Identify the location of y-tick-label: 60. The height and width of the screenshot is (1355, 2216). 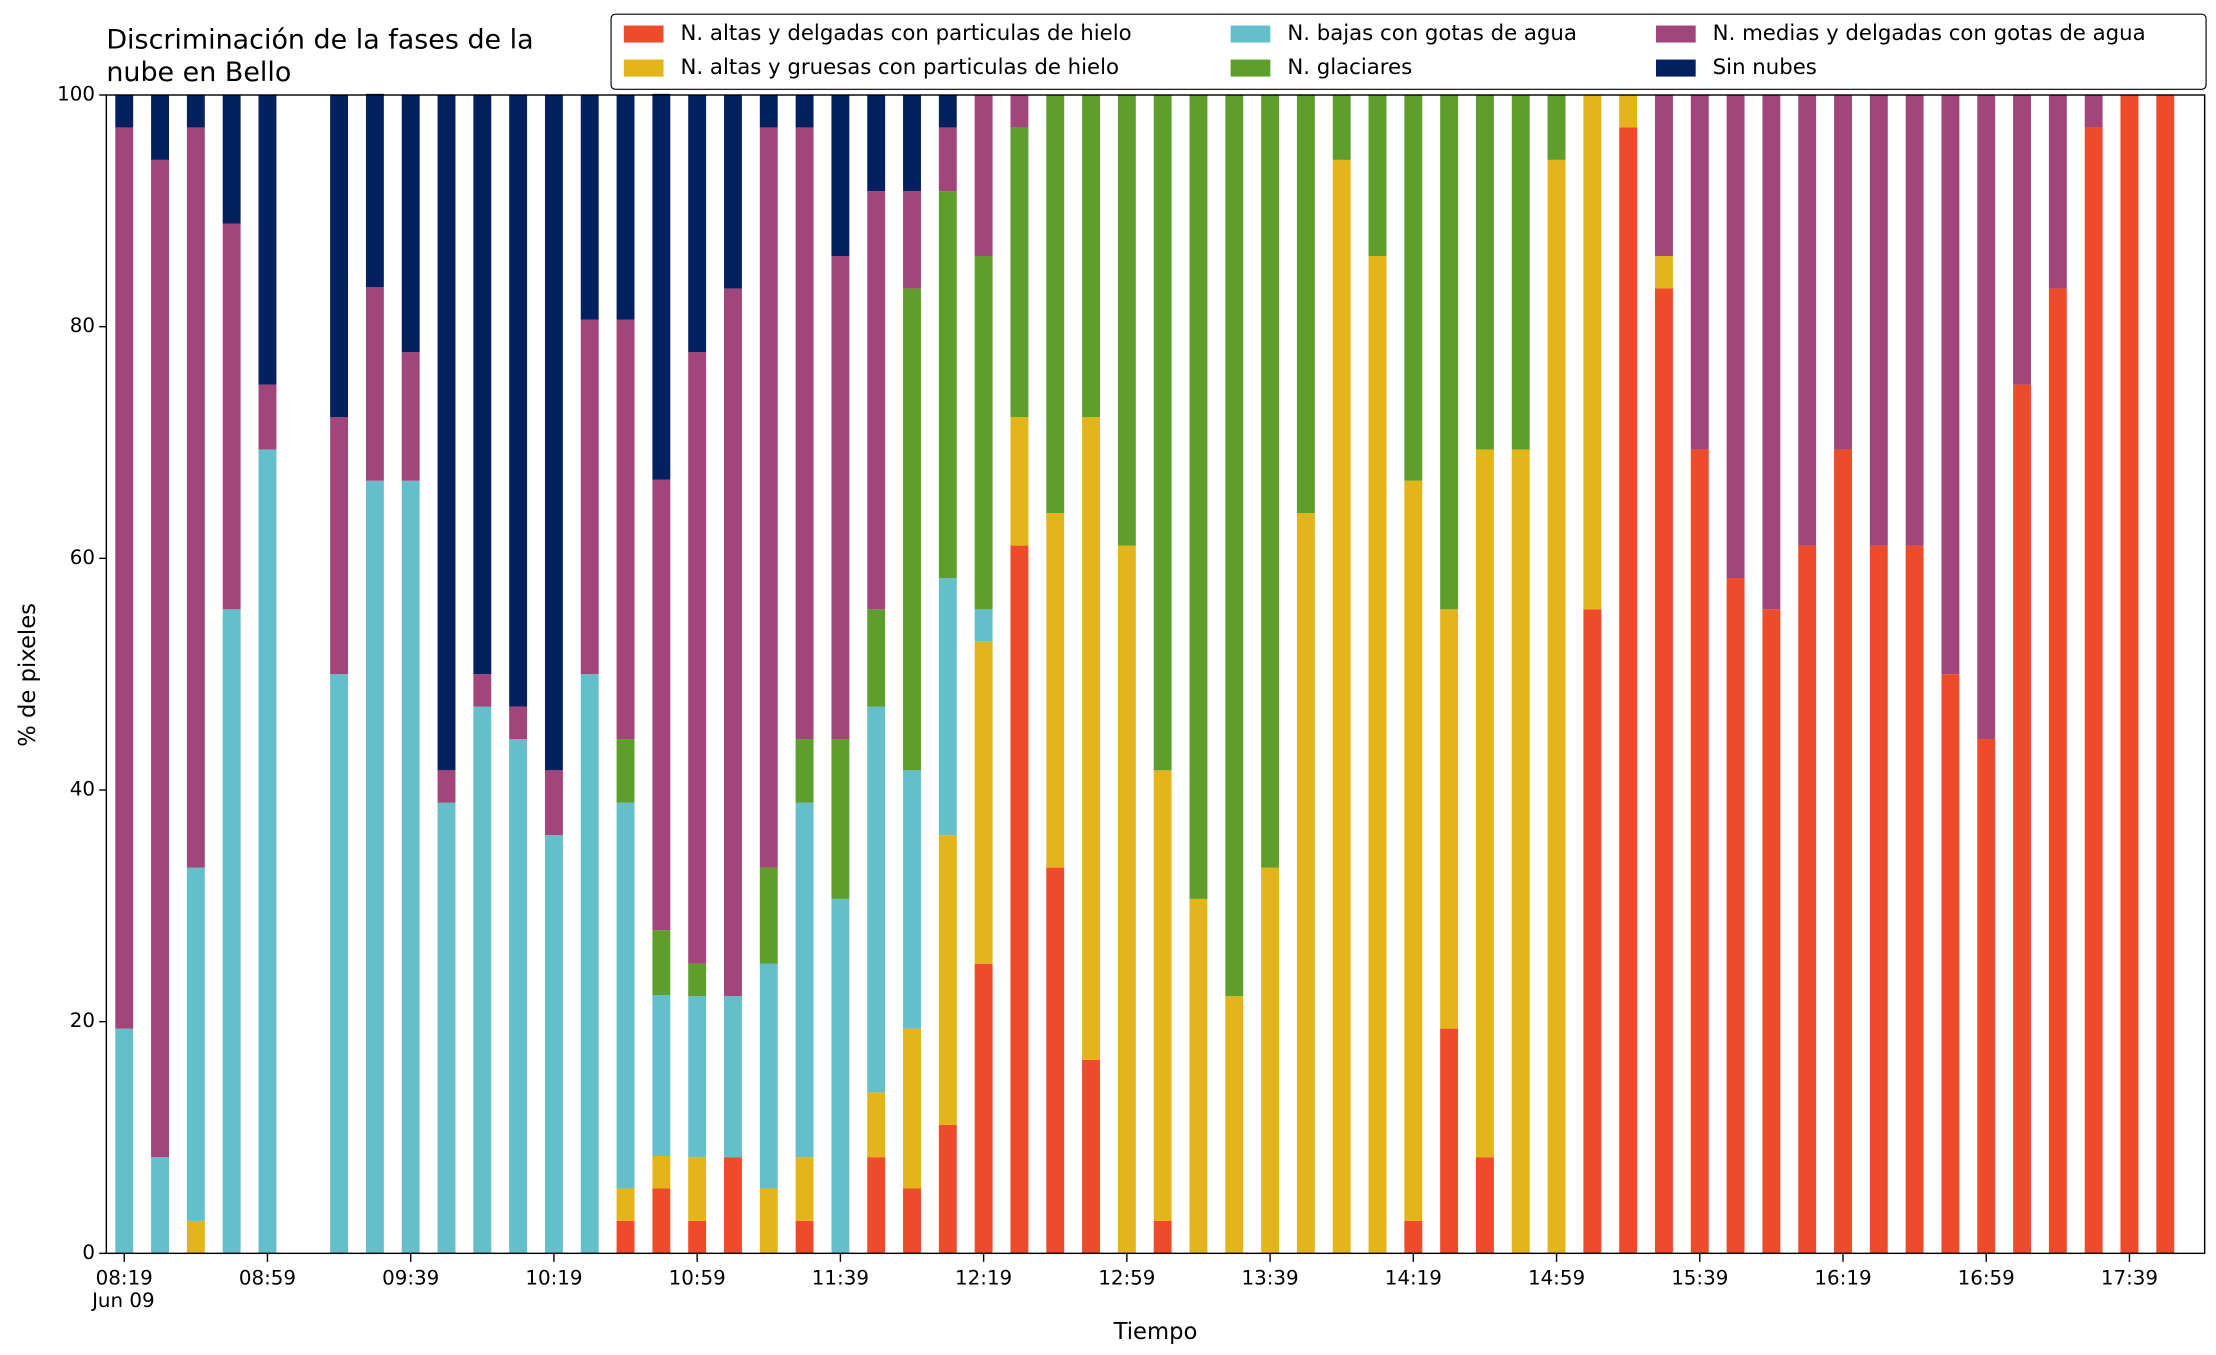
(82, 557).